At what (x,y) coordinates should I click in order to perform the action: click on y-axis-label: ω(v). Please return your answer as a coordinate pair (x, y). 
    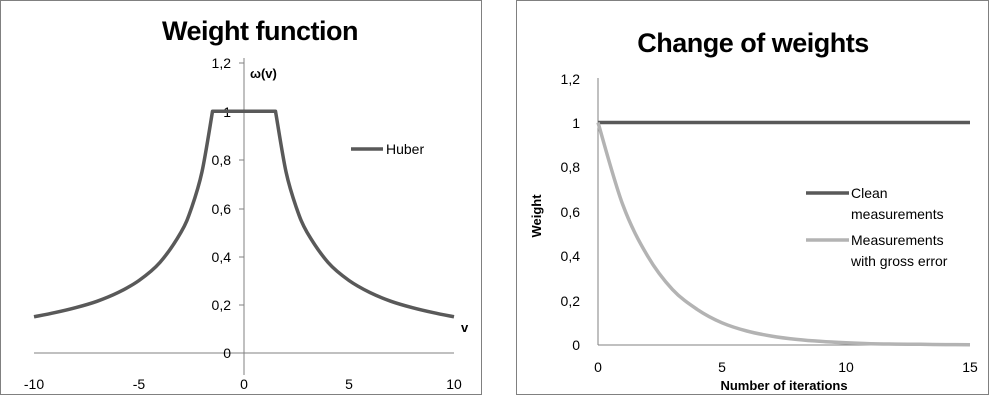
    Looking at the image, I should click on (263, 73).